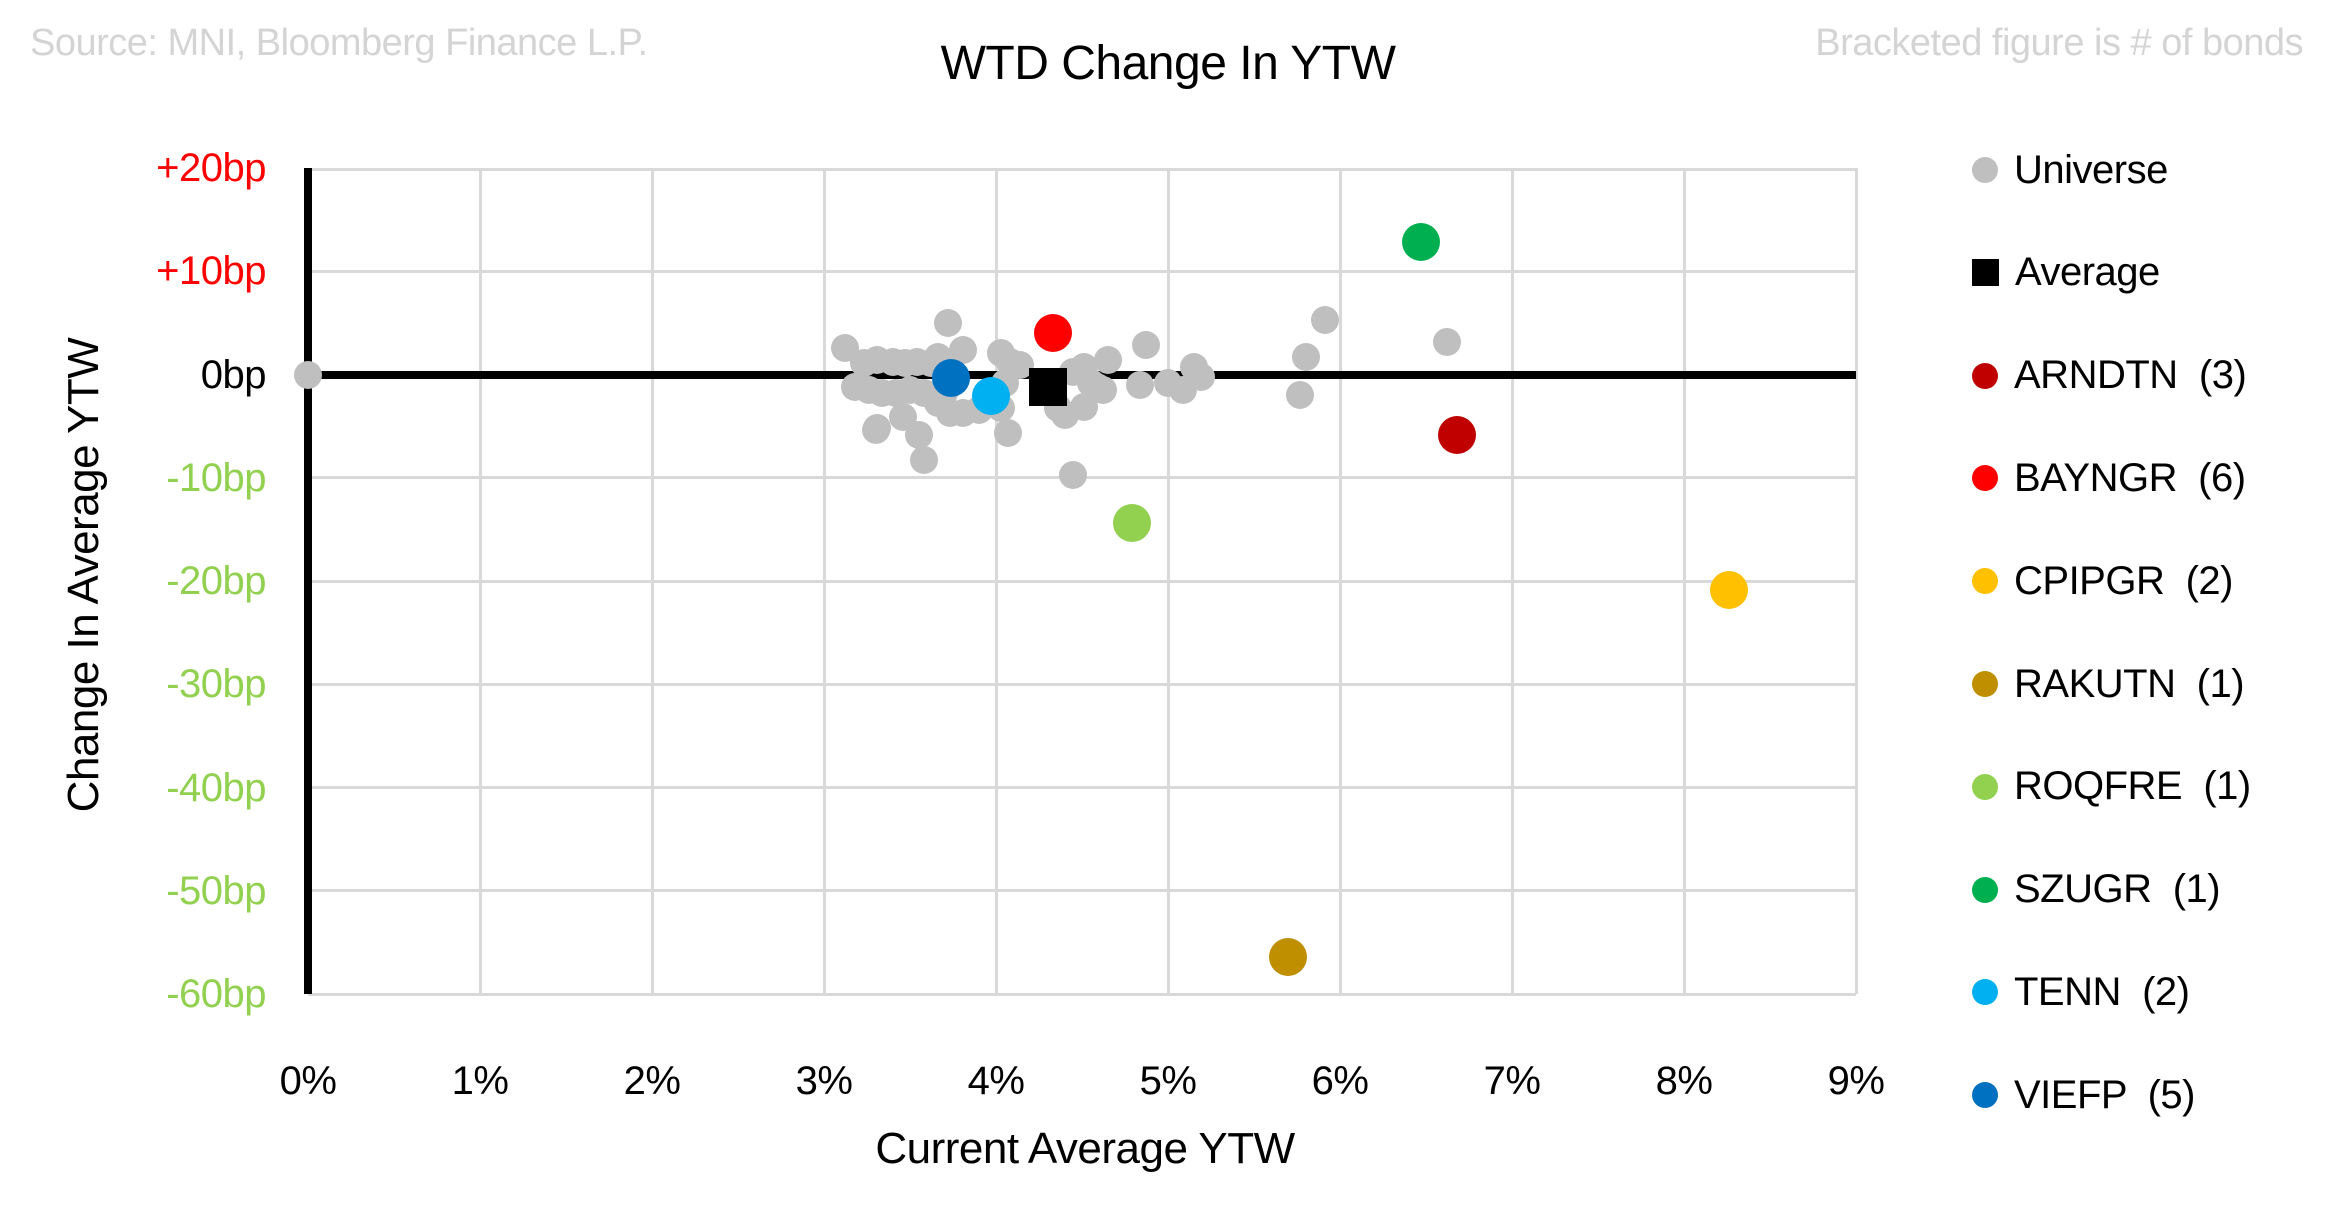 This screenshot has height=1219, width=2325. What do you see at coordinates (2117, 889) in the screenshot?
I see `legend-label: SZUGR (1)` at bounding box center [2117, 889].